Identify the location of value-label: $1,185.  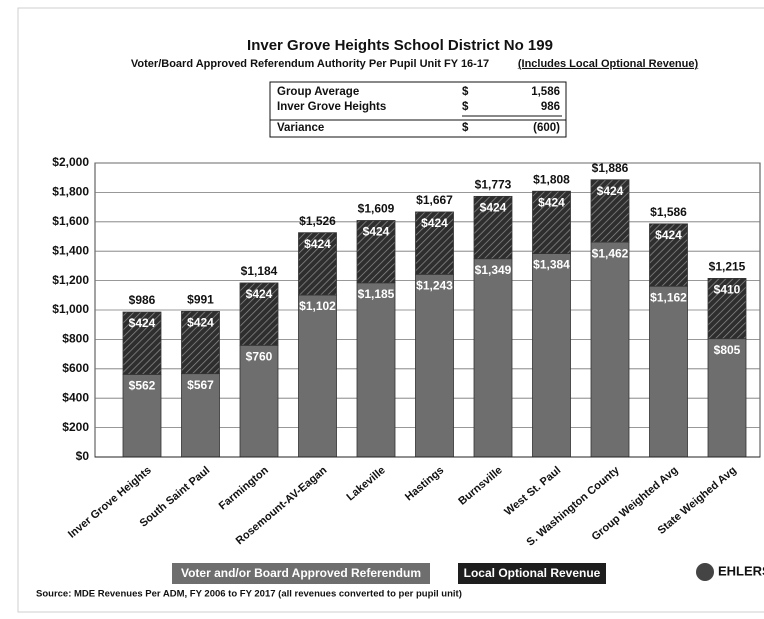
(376, 294).